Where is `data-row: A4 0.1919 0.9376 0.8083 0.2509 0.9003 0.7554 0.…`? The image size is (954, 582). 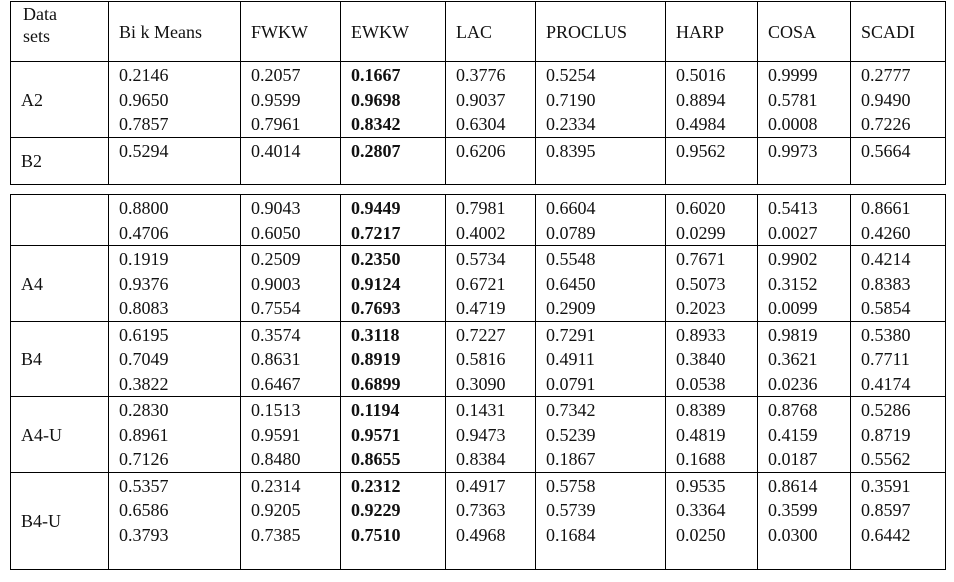 data-row: A4 0.1919 0.9376 0.8083 0.2509 0.9003 0.7554 0.… is located at coordinates (478, 283).